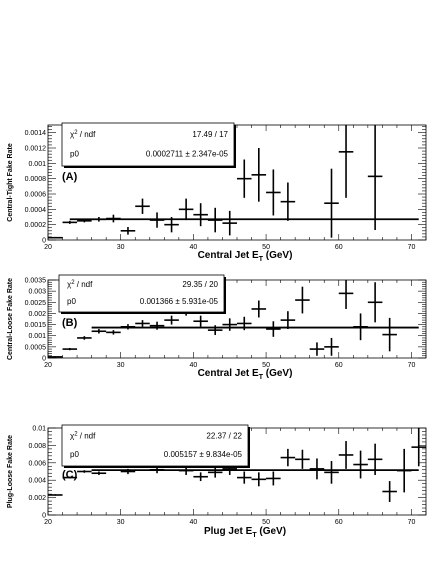 Image resolution: width=436 pixels, height=564 pixels. Describe the element at coordinates (37, 463) in the screenshot. I see `y-tick-label: 0.006` at that location.